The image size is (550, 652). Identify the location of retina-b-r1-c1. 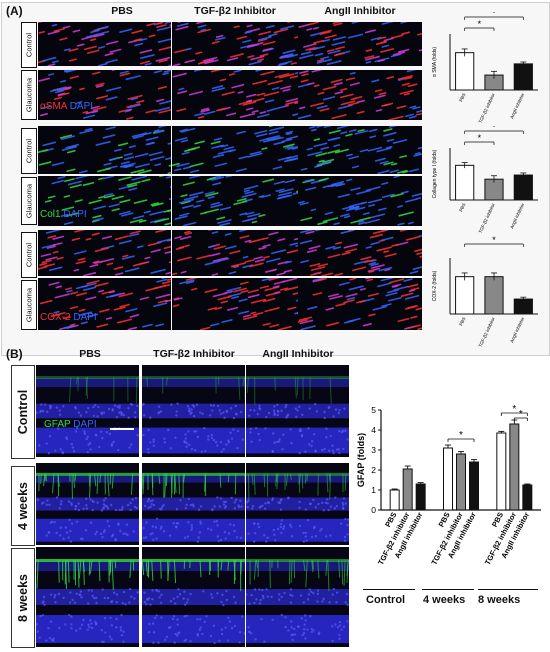
(193, 504).